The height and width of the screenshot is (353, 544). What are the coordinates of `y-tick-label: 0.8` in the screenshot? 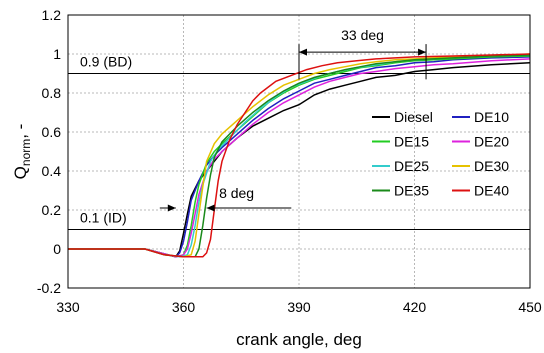 It's located at (52, 93).